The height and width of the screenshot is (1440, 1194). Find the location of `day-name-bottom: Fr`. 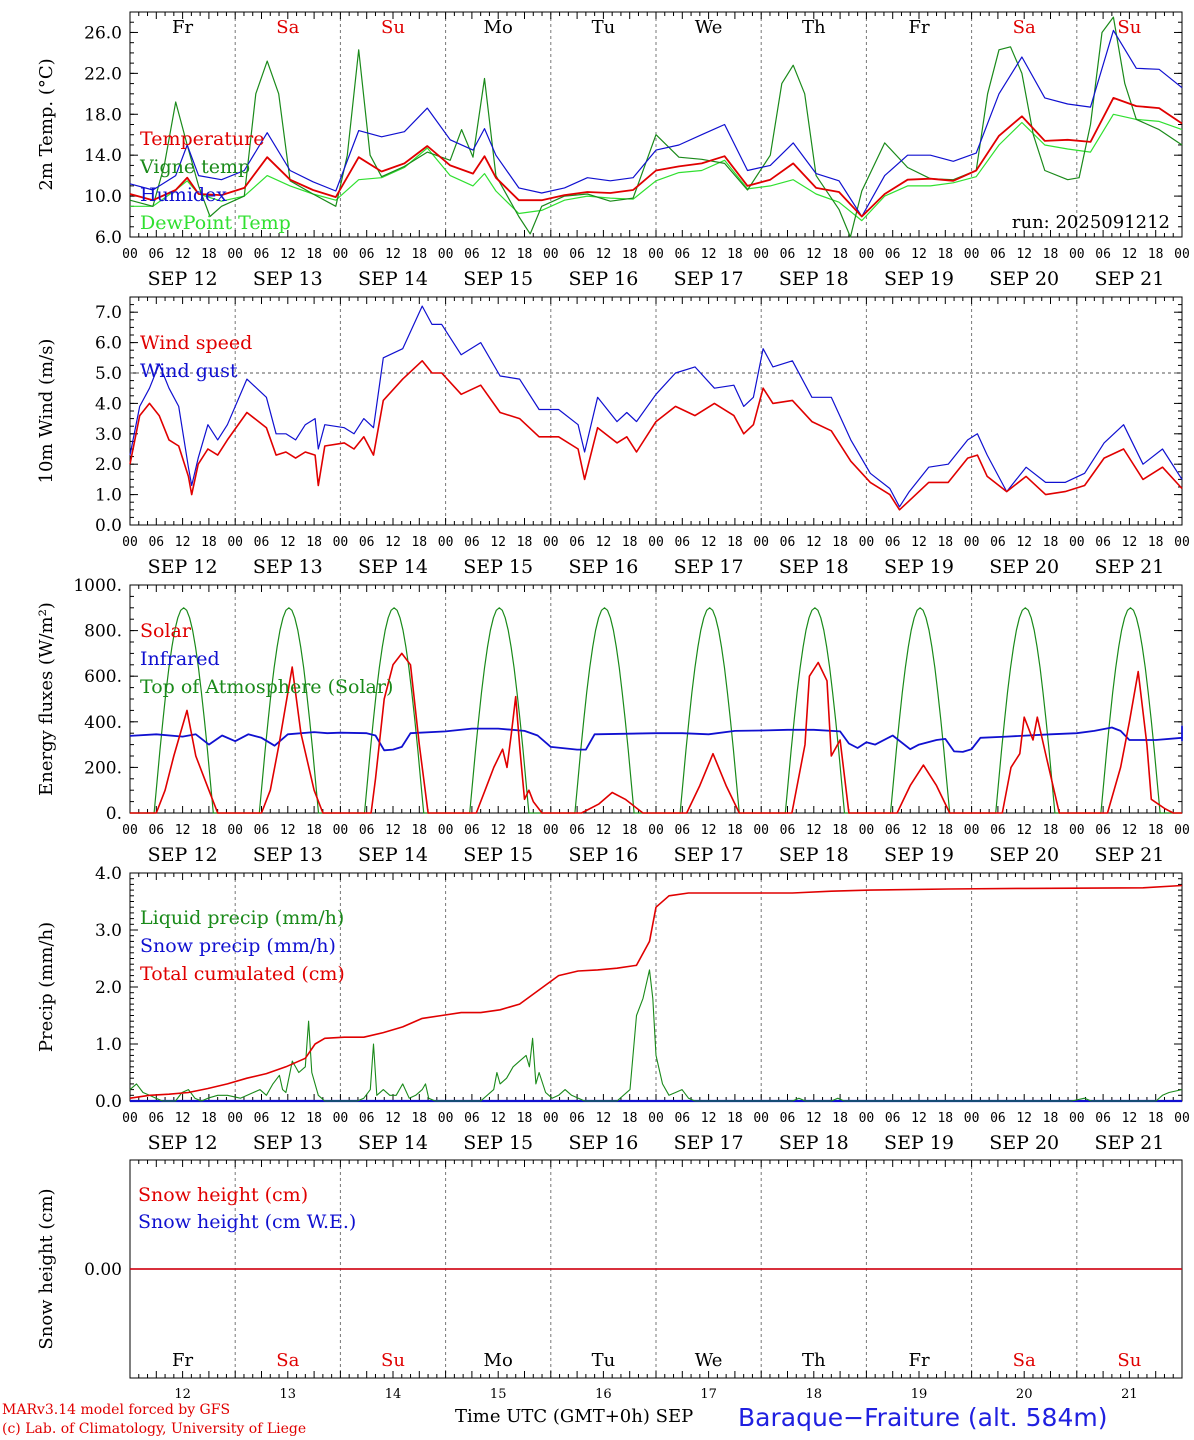

day-name-bottom: Fr is located at coordinates (918, 1360).